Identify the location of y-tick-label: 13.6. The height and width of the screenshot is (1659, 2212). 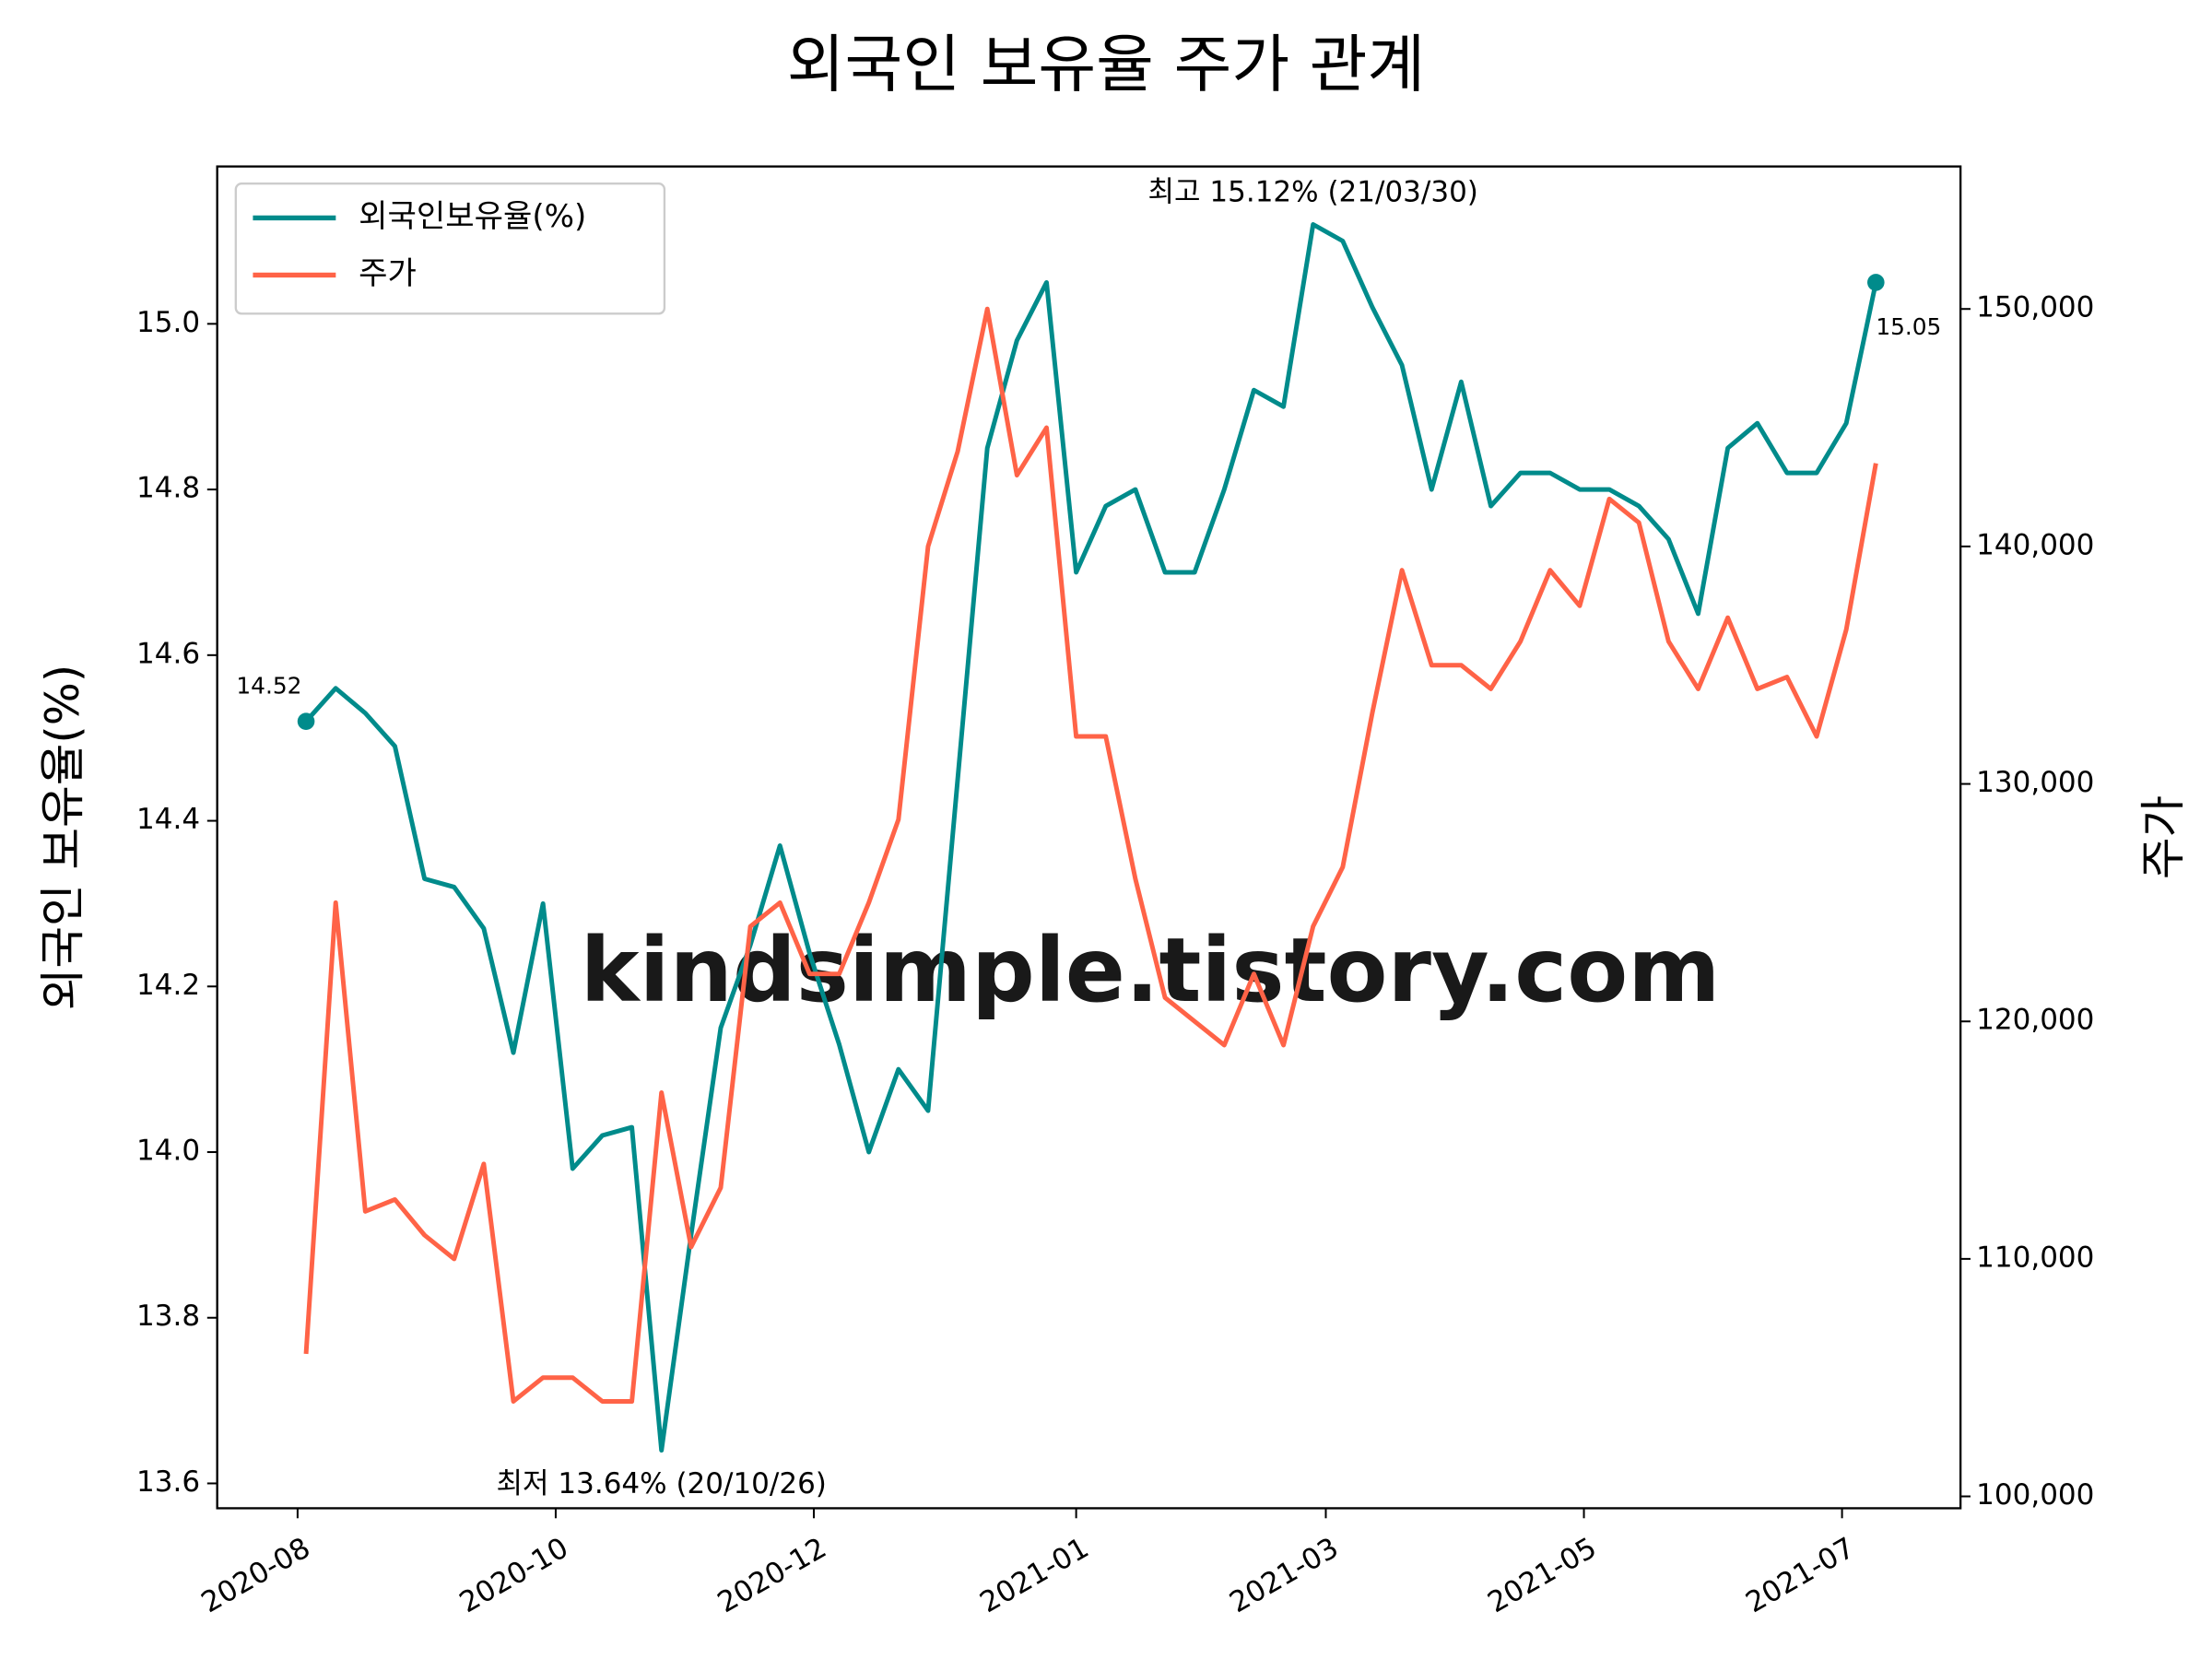
(168, 1482).